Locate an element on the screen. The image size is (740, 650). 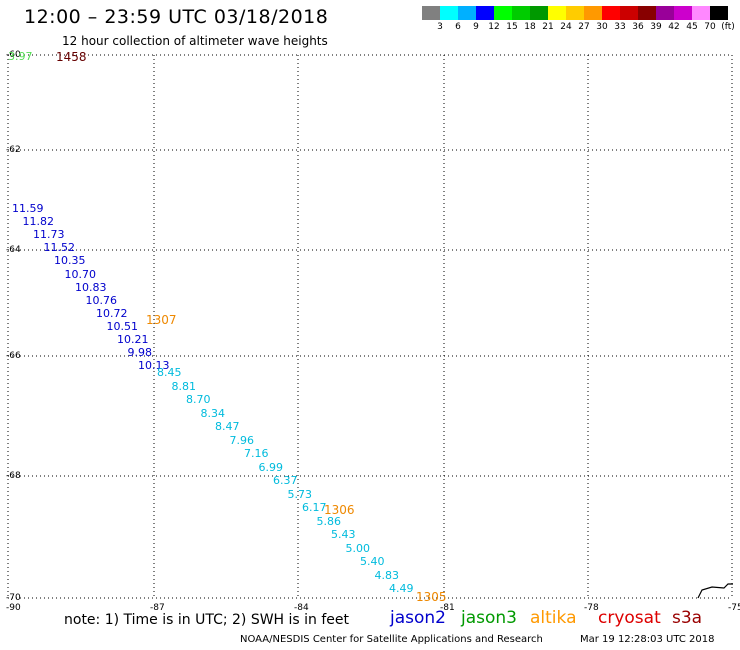
run-timestamp: Mar 19 12:28:03 UTC 2018 is located at coordinates (647, 639).